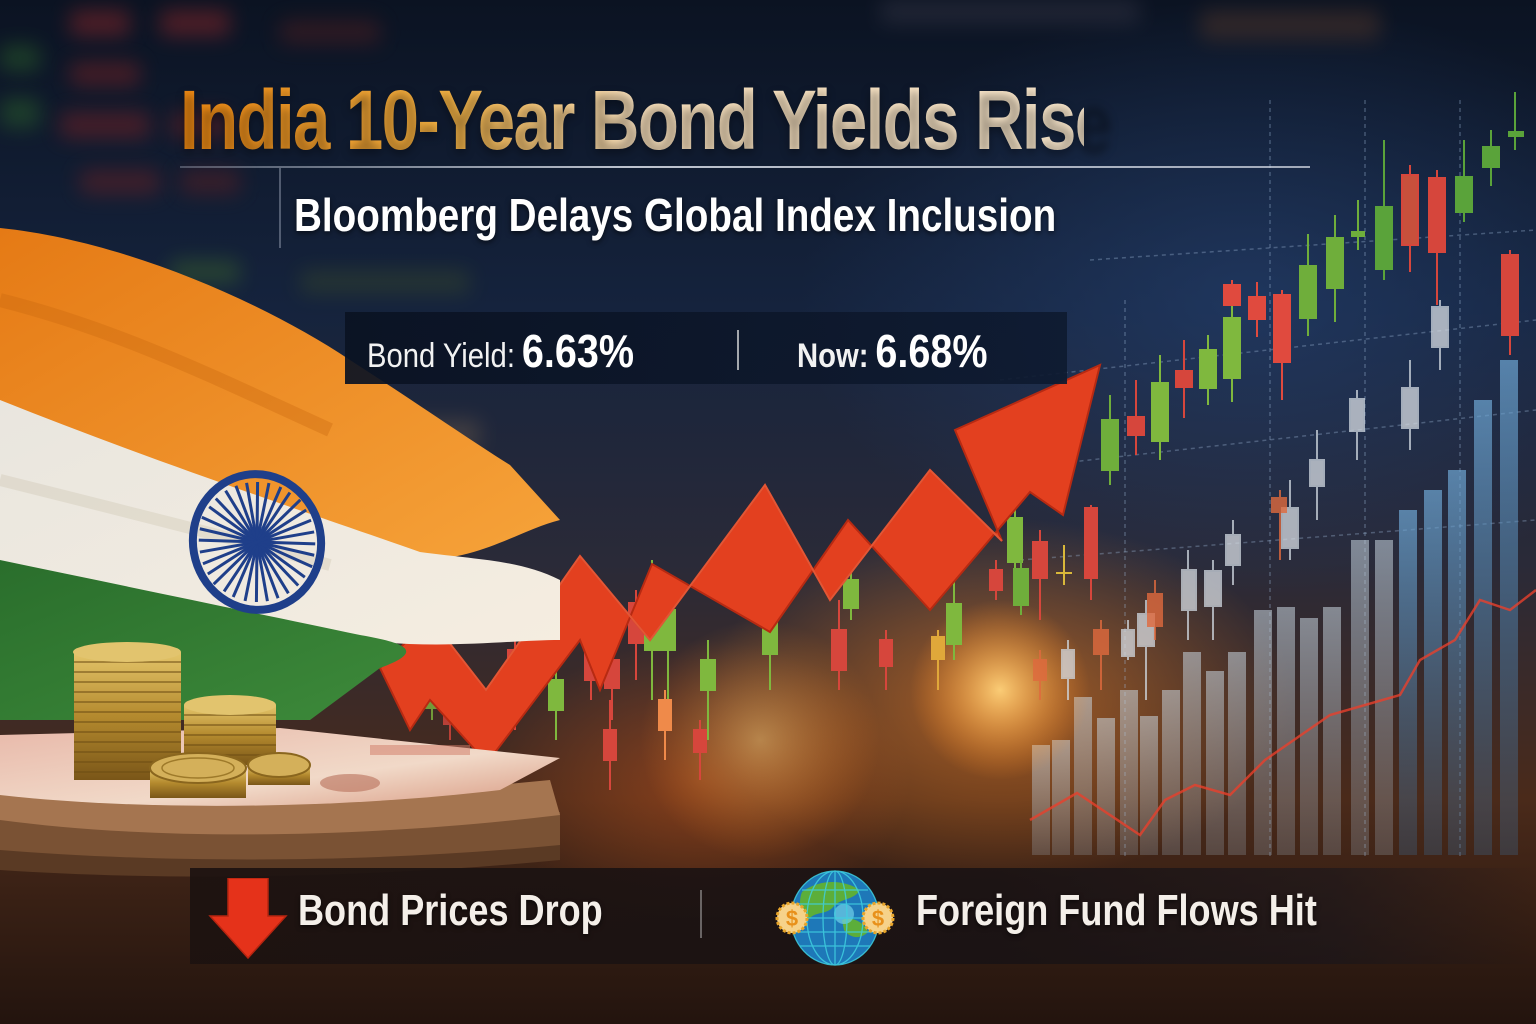  I want to click on footer-divider, so click(701, 914).